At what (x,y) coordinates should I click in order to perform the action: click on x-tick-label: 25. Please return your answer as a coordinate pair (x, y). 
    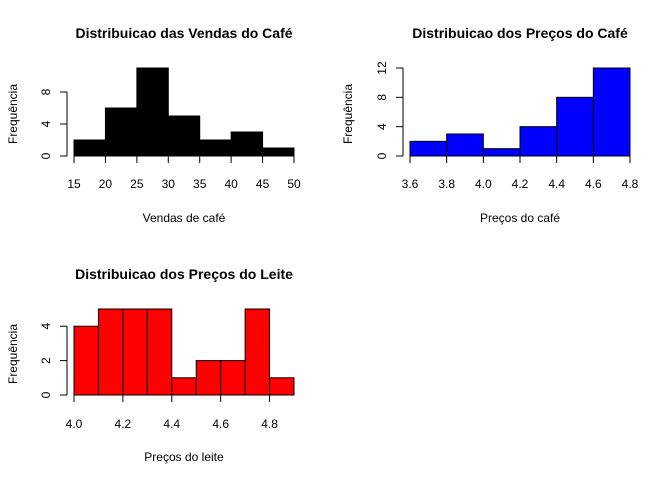
    Looking at the image, I should click on (137, 184).